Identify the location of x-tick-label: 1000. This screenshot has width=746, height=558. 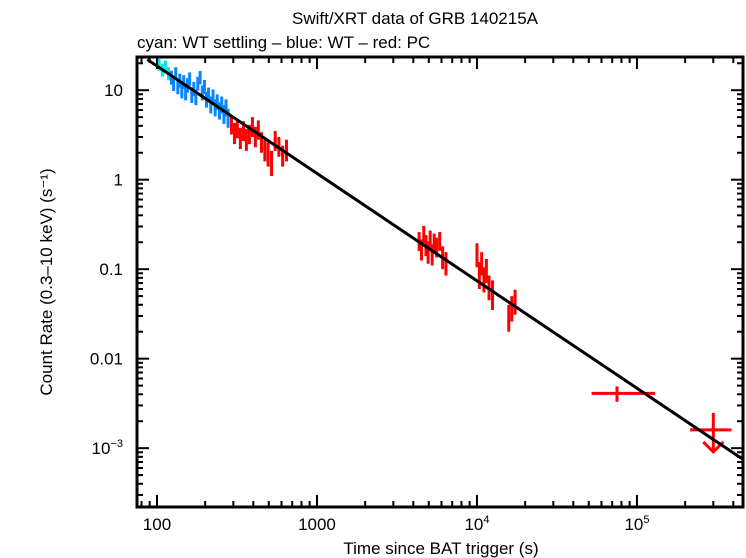
(317, 524).